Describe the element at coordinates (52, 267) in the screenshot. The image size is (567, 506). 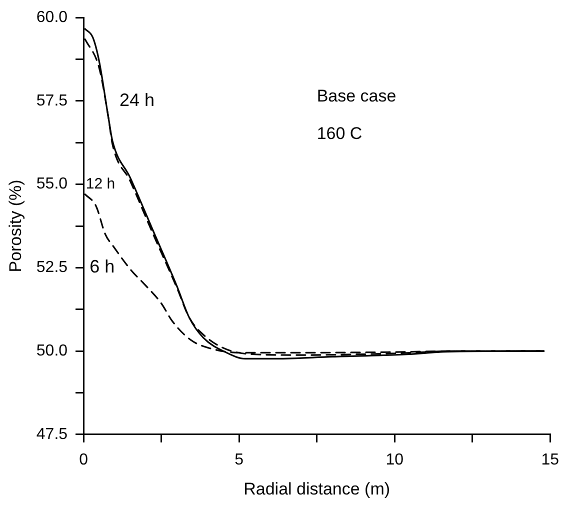
I see `y-tick-label: 52.5` at that location.